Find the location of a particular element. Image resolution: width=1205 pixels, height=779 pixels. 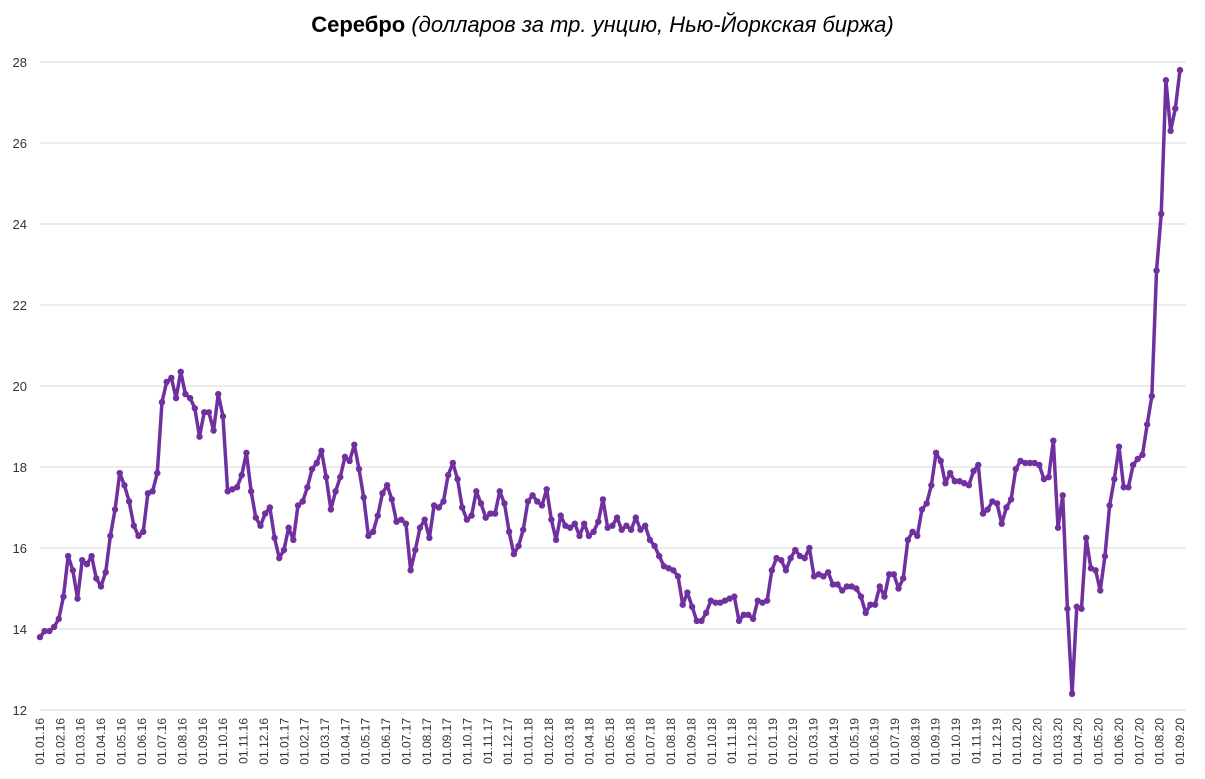

x-tick-label: 01.12.17 is located at coordinates (508, 741).